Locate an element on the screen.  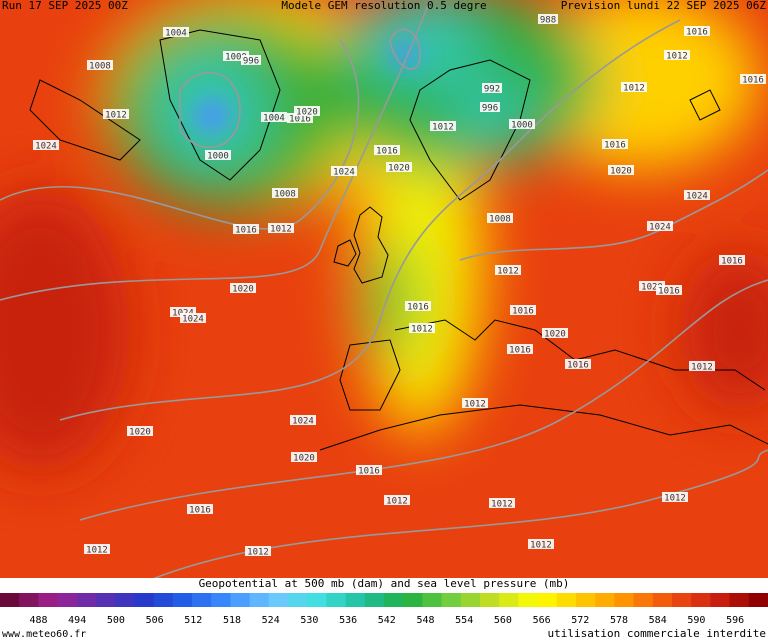
colorbar-tick-label: 530 is located at coordinates (309, 620).